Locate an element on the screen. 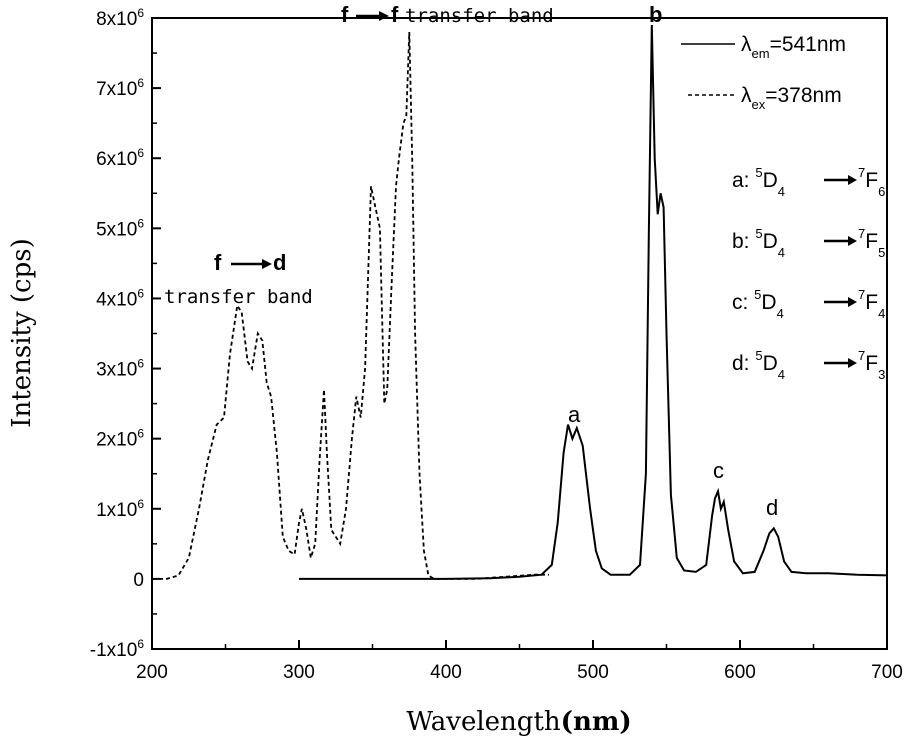 The height and width of the screenshot is (754, 912). transition-item: a: 5D4 7F6 is located at coordinates (808, 182).